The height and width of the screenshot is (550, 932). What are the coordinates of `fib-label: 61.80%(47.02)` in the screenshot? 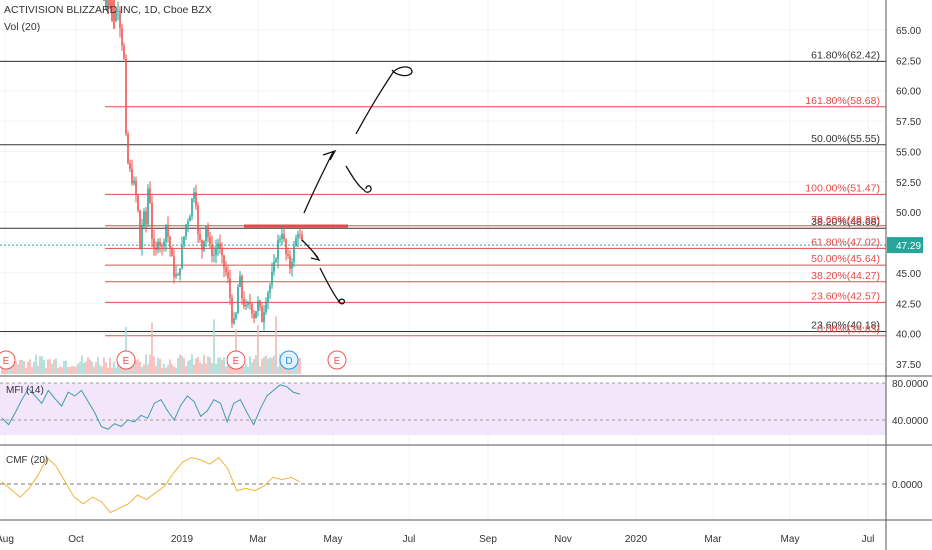 It's located at (845, 242).